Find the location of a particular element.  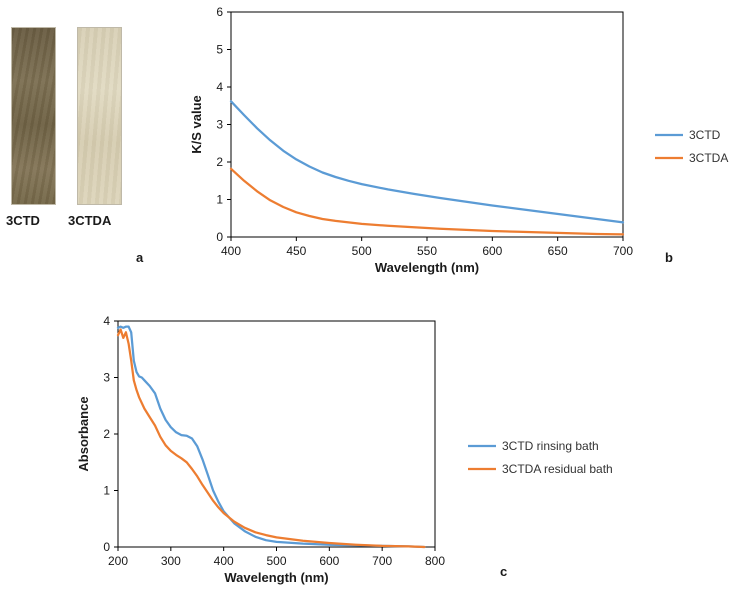

x-tick-label: 450 is located at coordinates (296, 251).